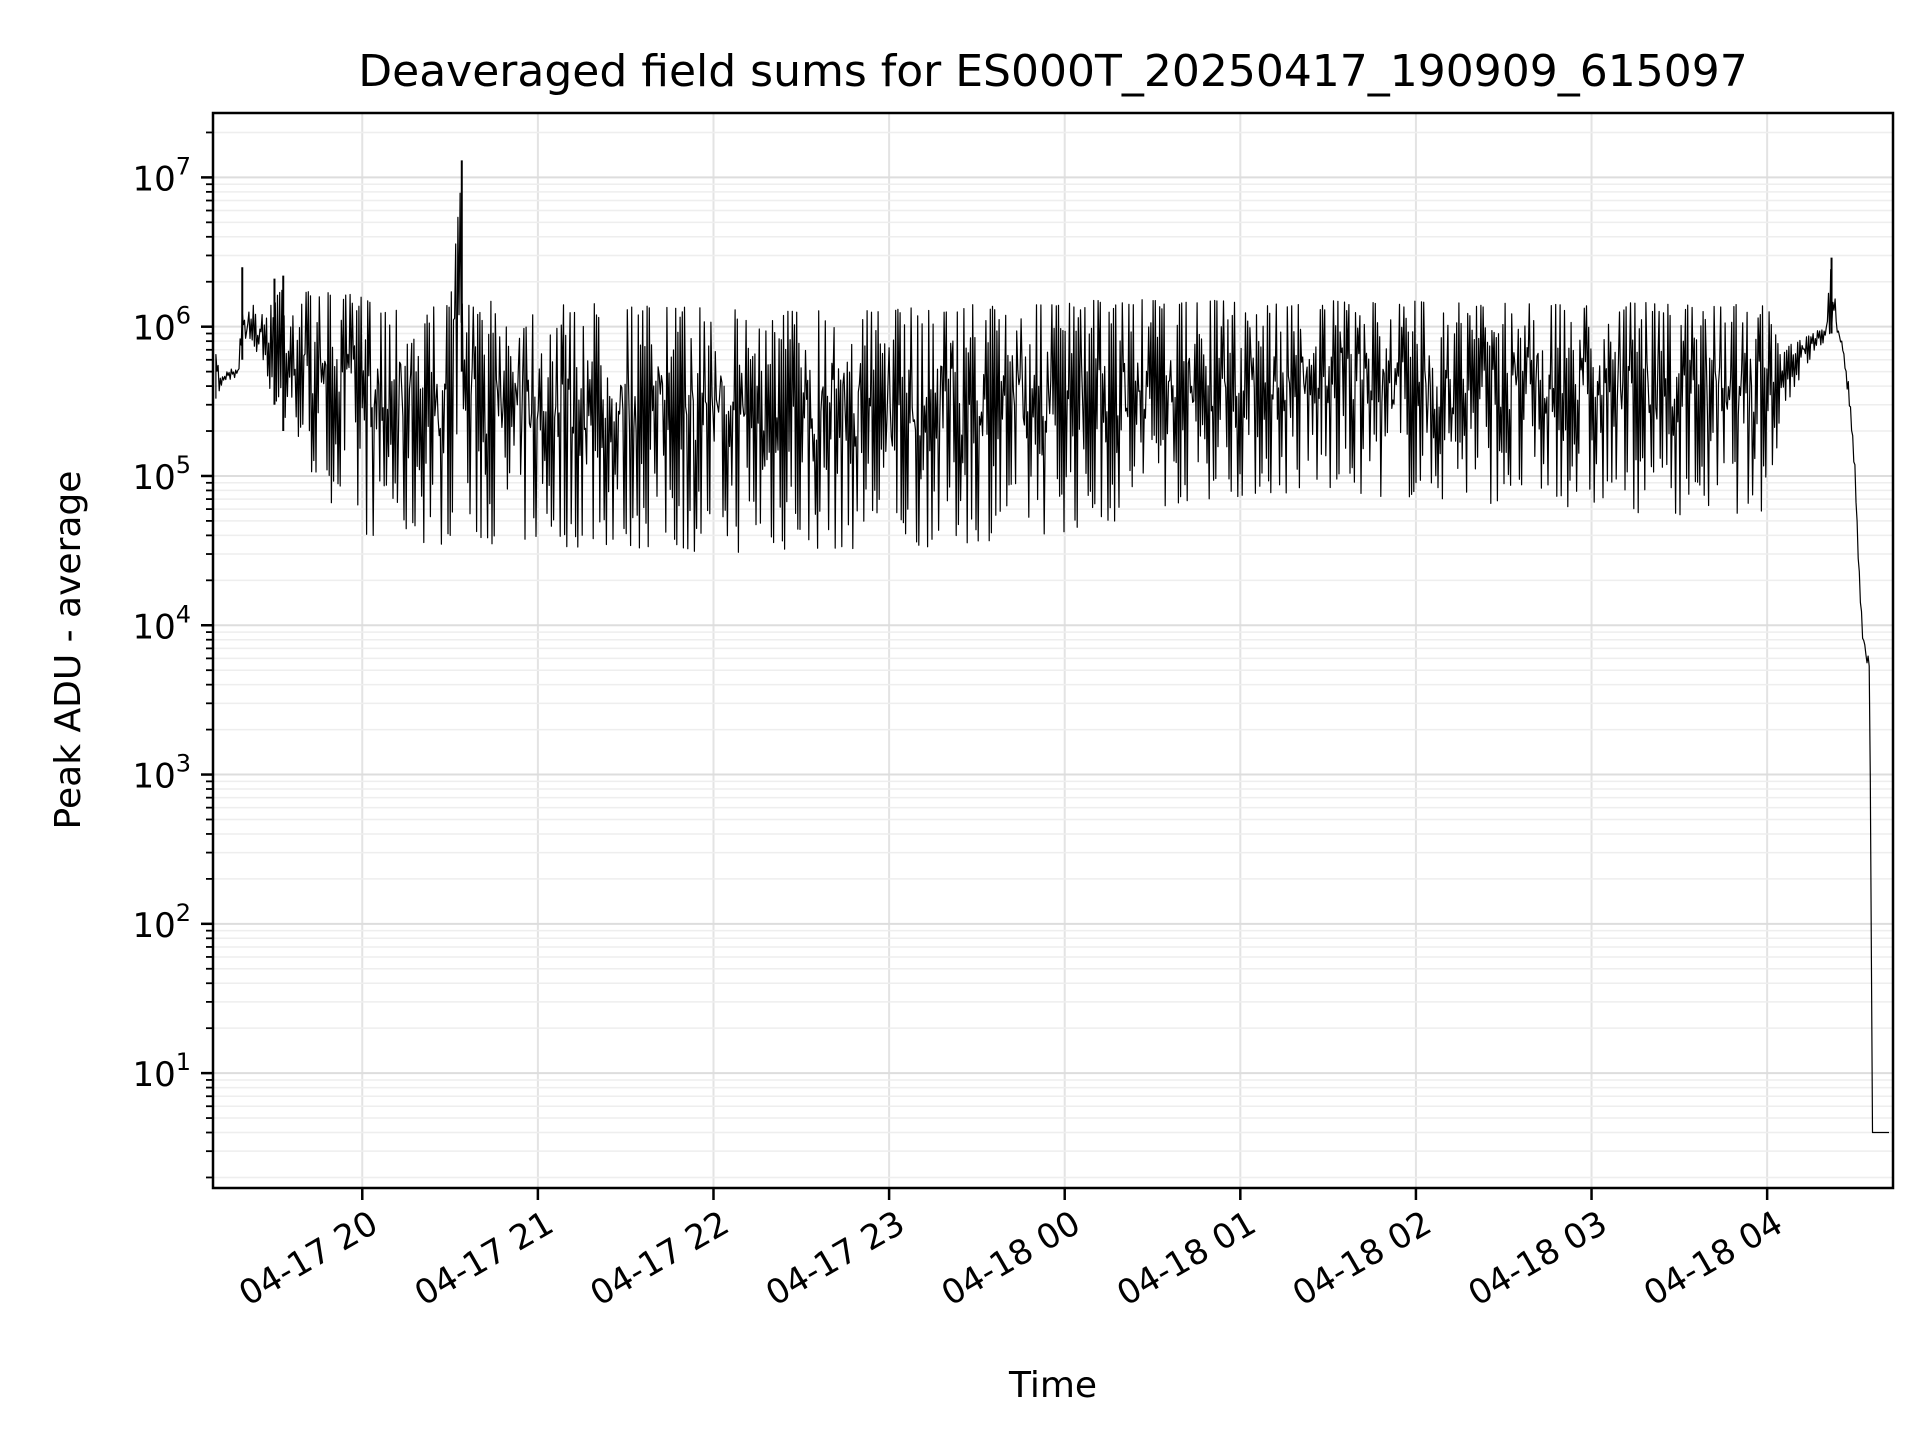 The height and width of the screenshot is (1440, 1920). What do you see at coordinates (161, 175) in the screenshot?
I see `y-tick-label: 10⁷` at bounding box center [161, 175].